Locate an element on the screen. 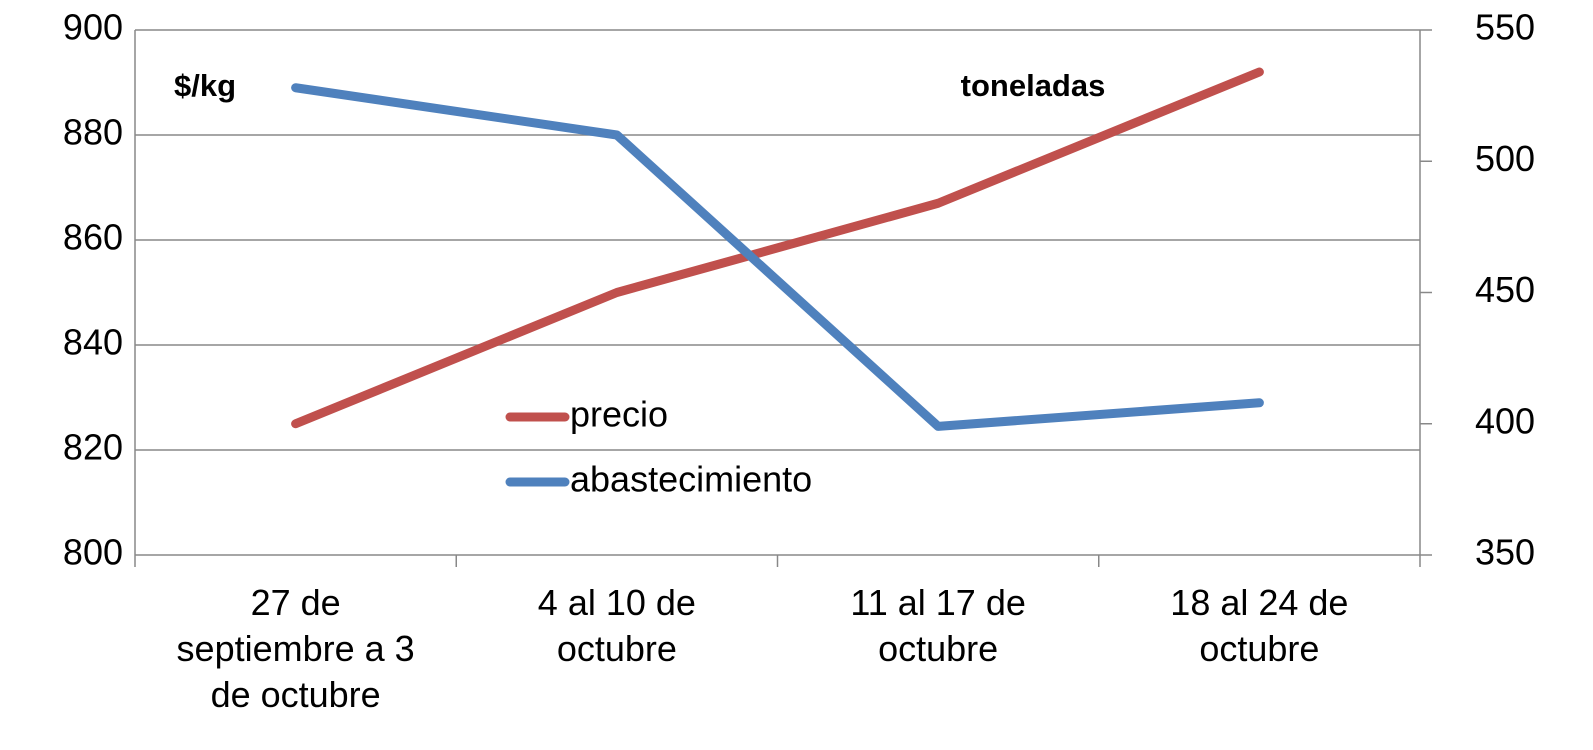  y2-tick-label: 550 is located at coordinates (1505, 27).